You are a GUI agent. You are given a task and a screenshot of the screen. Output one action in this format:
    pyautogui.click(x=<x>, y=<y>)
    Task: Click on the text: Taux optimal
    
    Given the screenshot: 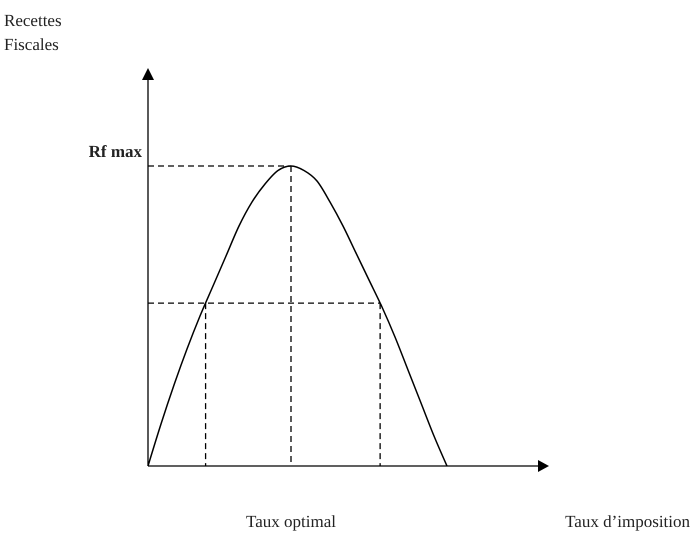 What is the action you would take?
    pyautogui.click(x=291, y=521)
    